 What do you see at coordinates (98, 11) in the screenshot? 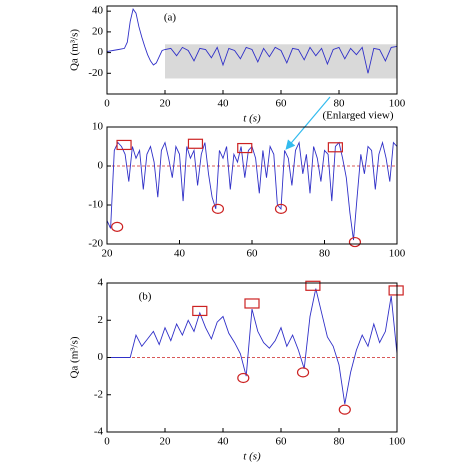
I see `y-tick-label: 40` at bounding box center [98, 11].